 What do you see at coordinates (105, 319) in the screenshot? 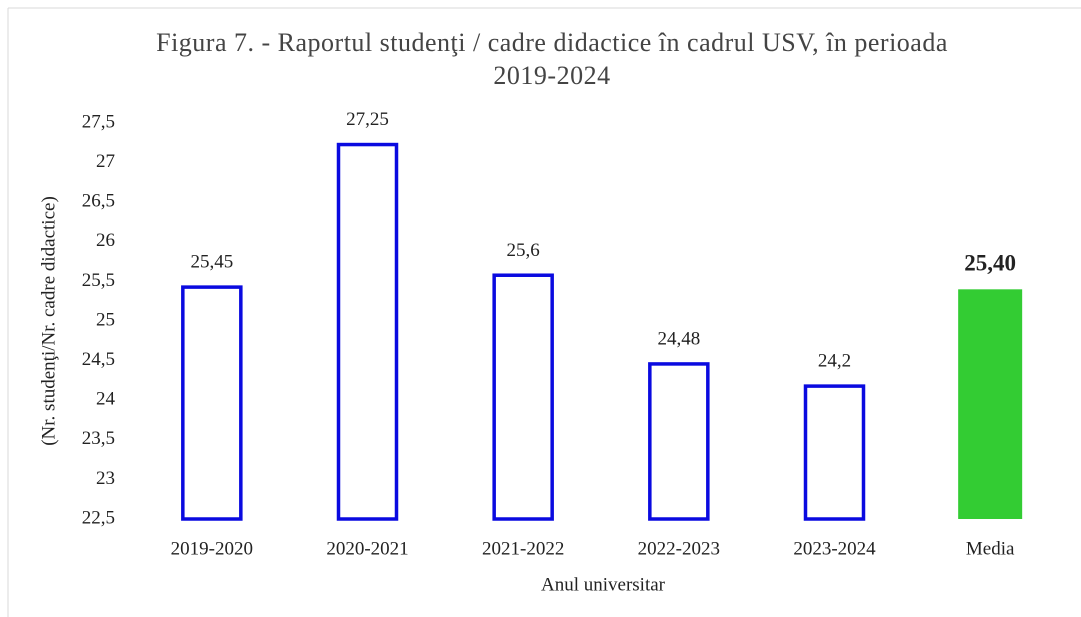
I see `y-tick-label: 25` at bounding box center [105, 319].